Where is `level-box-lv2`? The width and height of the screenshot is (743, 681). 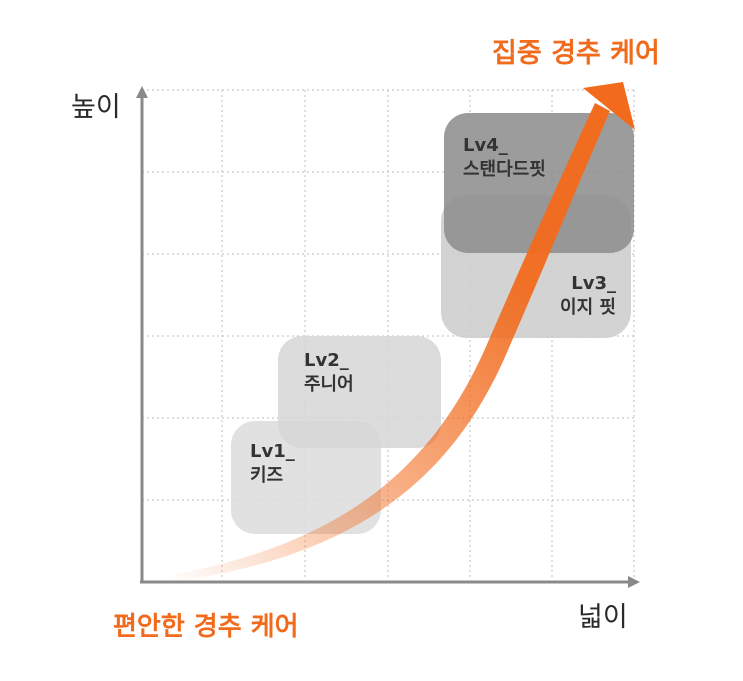
level-box-lv2 is located at coordinates (359, 392).